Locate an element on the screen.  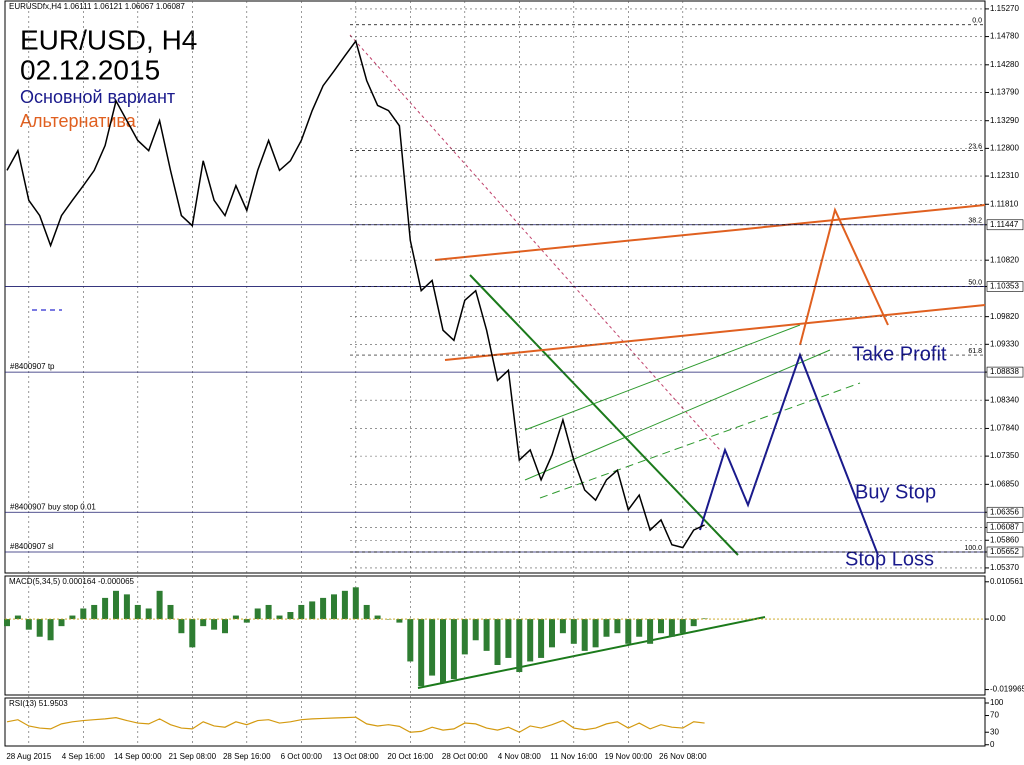
y-tick-label: 1.11810 is located at coordinates (1004, 203).